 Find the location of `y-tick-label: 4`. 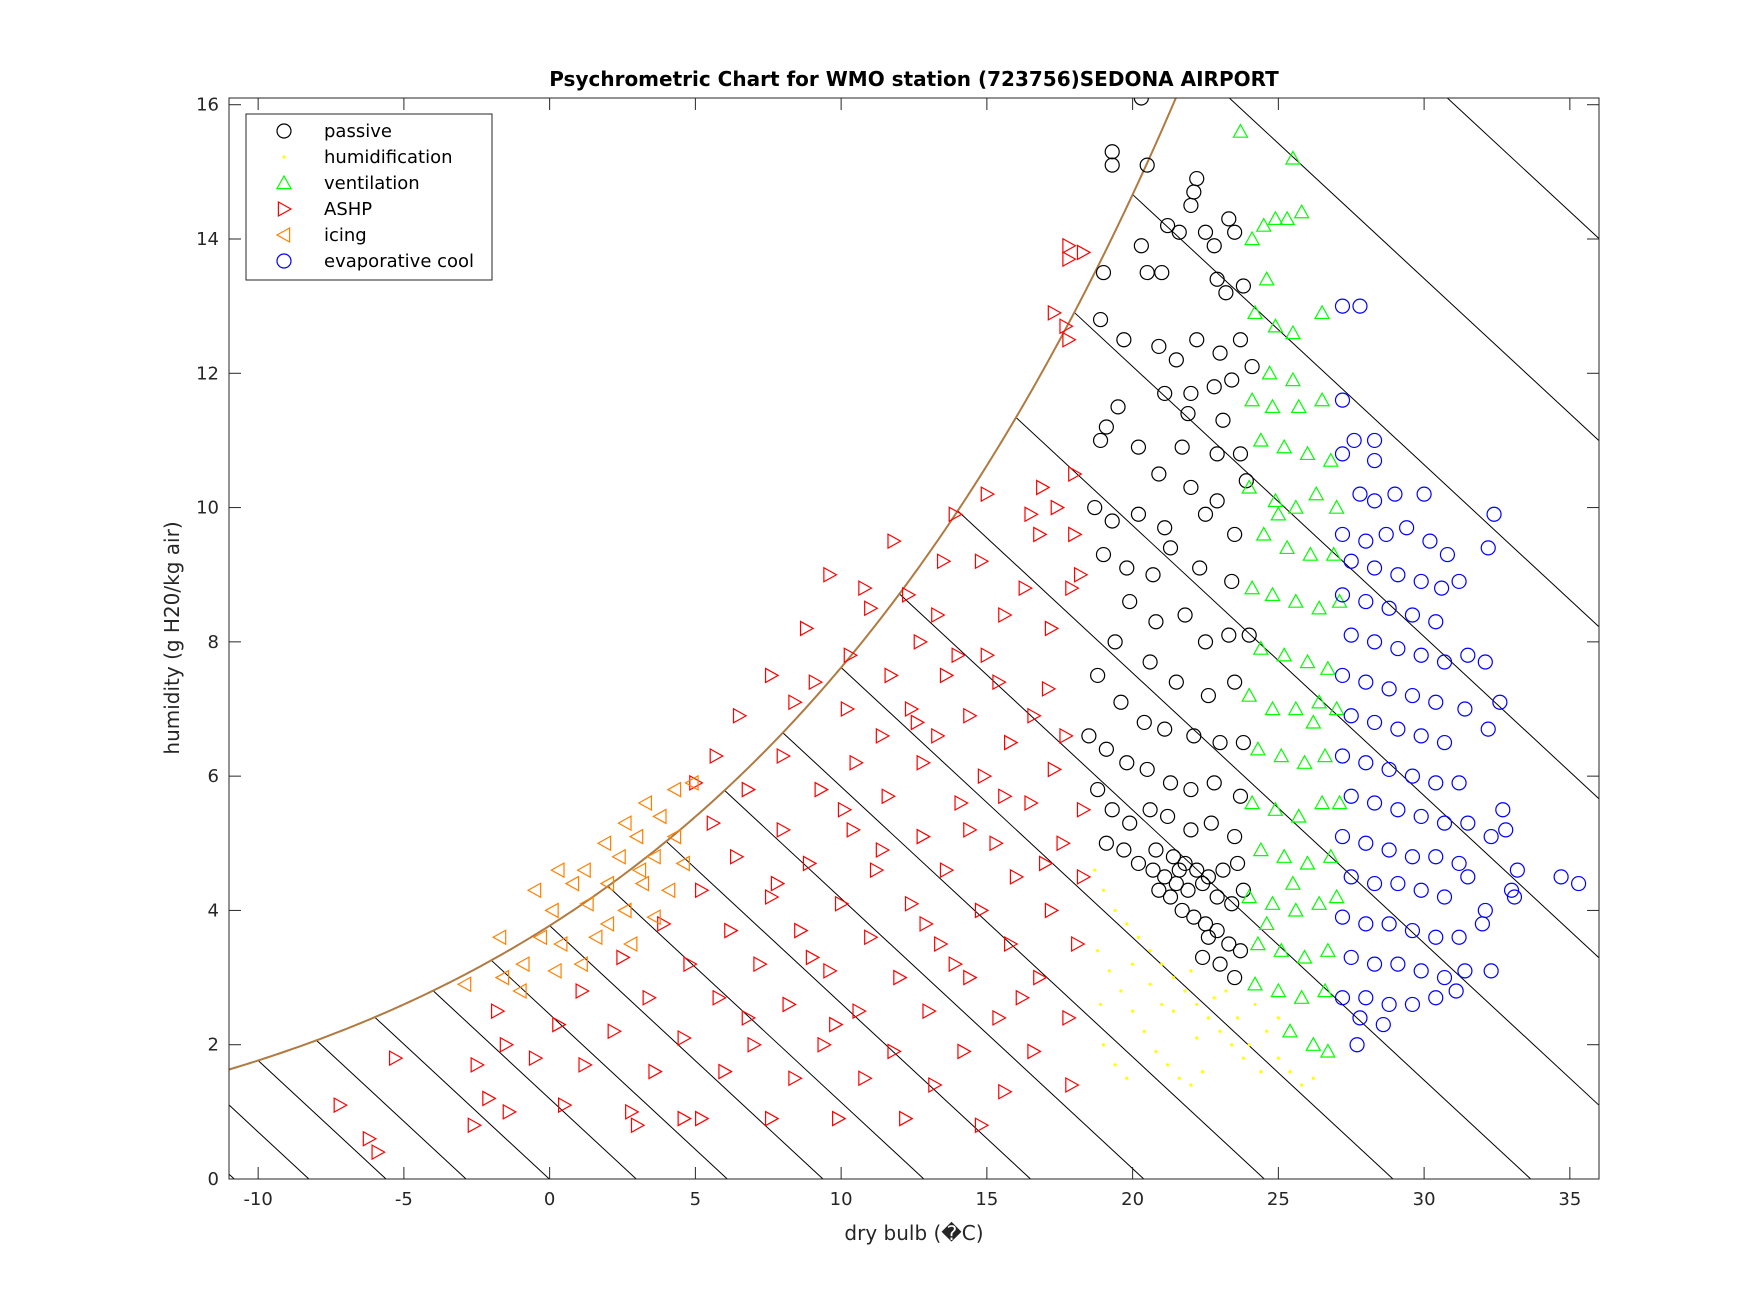

y-tick-label: 4 is located at coordinates (213, 910).